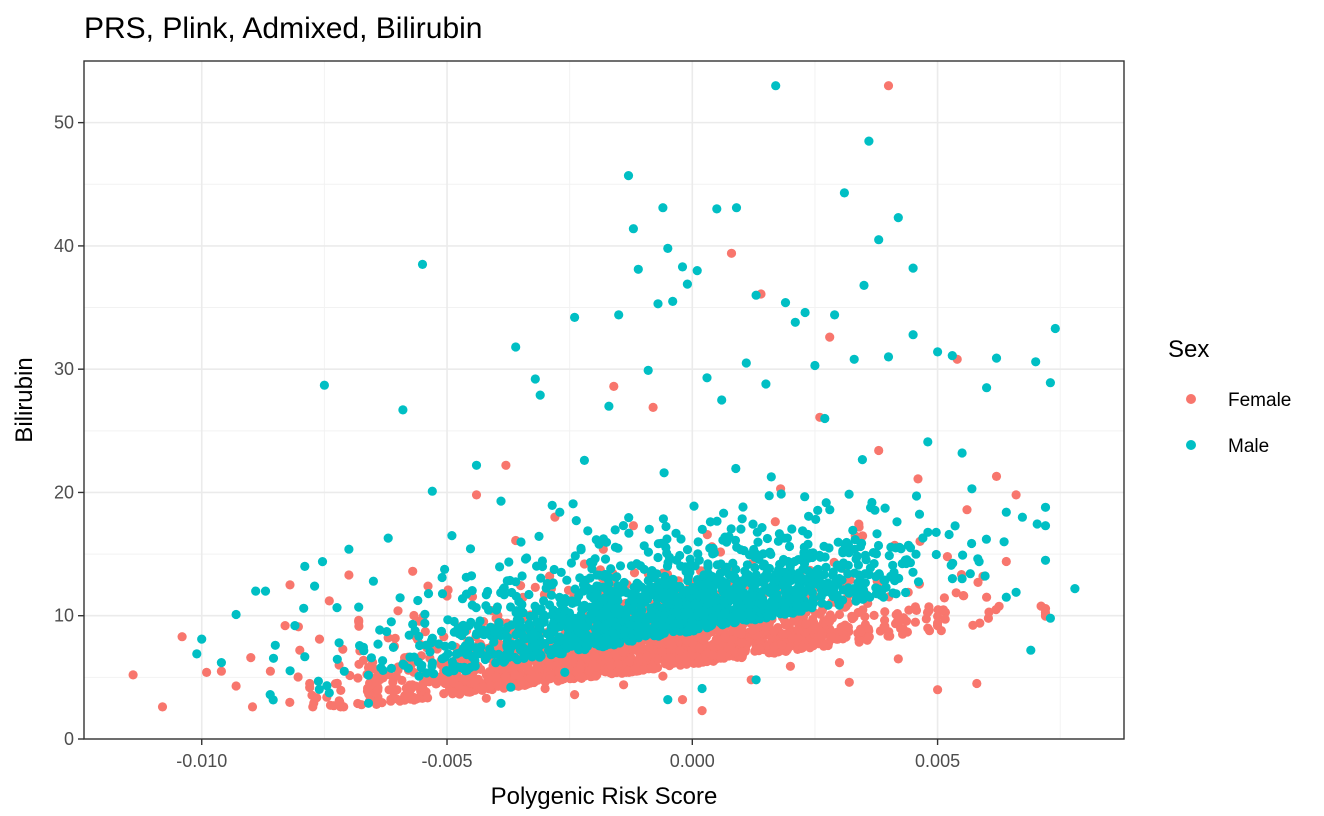 The height and width of the screenshot is (816, 1324). I want to click on y-tick-label-2: 20, so click(64, 492).